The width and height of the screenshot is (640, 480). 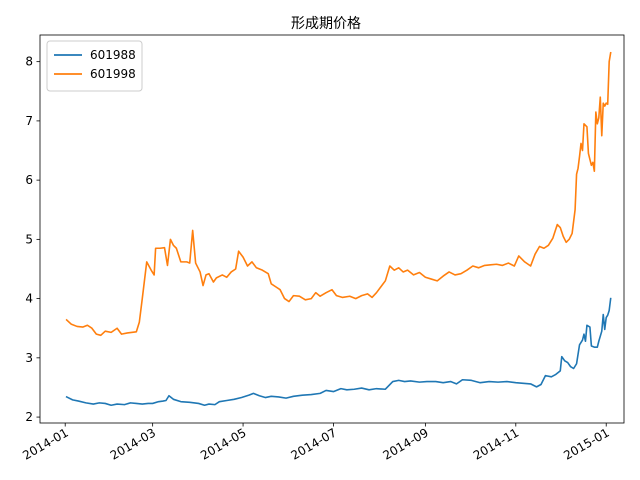 I want to click on y-tick-label: 8, so click(x=29, y=62).